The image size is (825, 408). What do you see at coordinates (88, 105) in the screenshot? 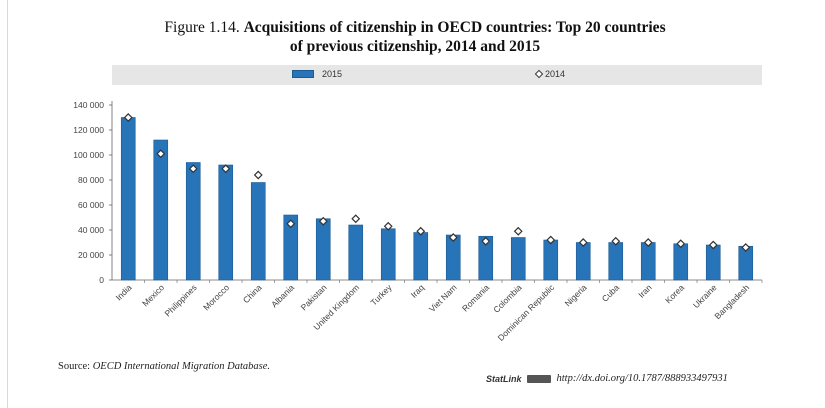
I see `y-tick-label: 140 000` at bounding box center [88, 105].